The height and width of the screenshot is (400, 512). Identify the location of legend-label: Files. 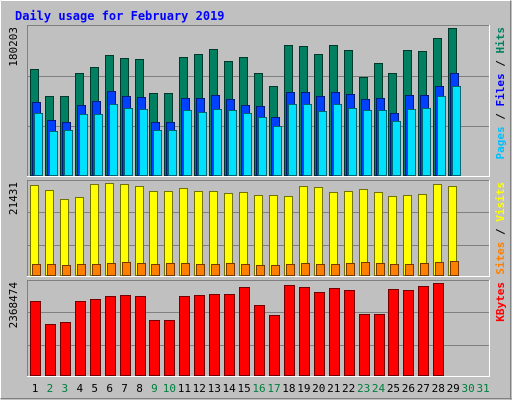
(500, 89).